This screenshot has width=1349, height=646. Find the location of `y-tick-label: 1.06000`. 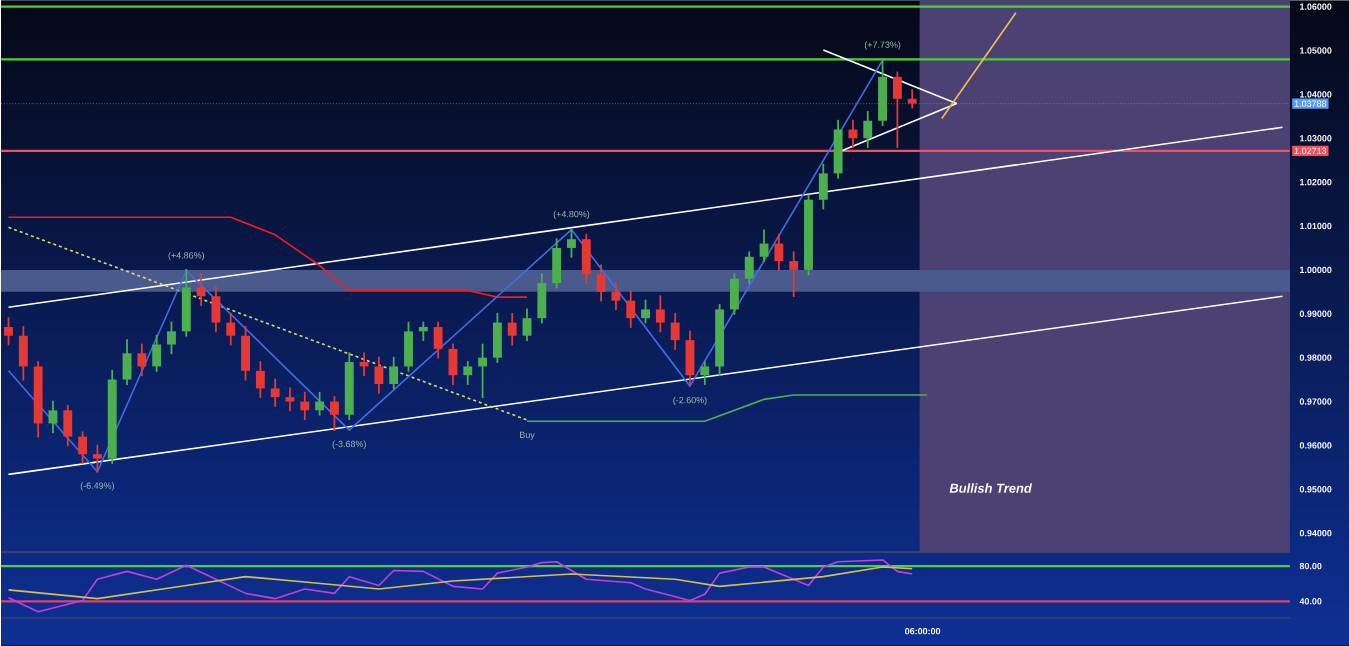

y-tick-label: 1.06000 is located at coordinates (1316, 6).